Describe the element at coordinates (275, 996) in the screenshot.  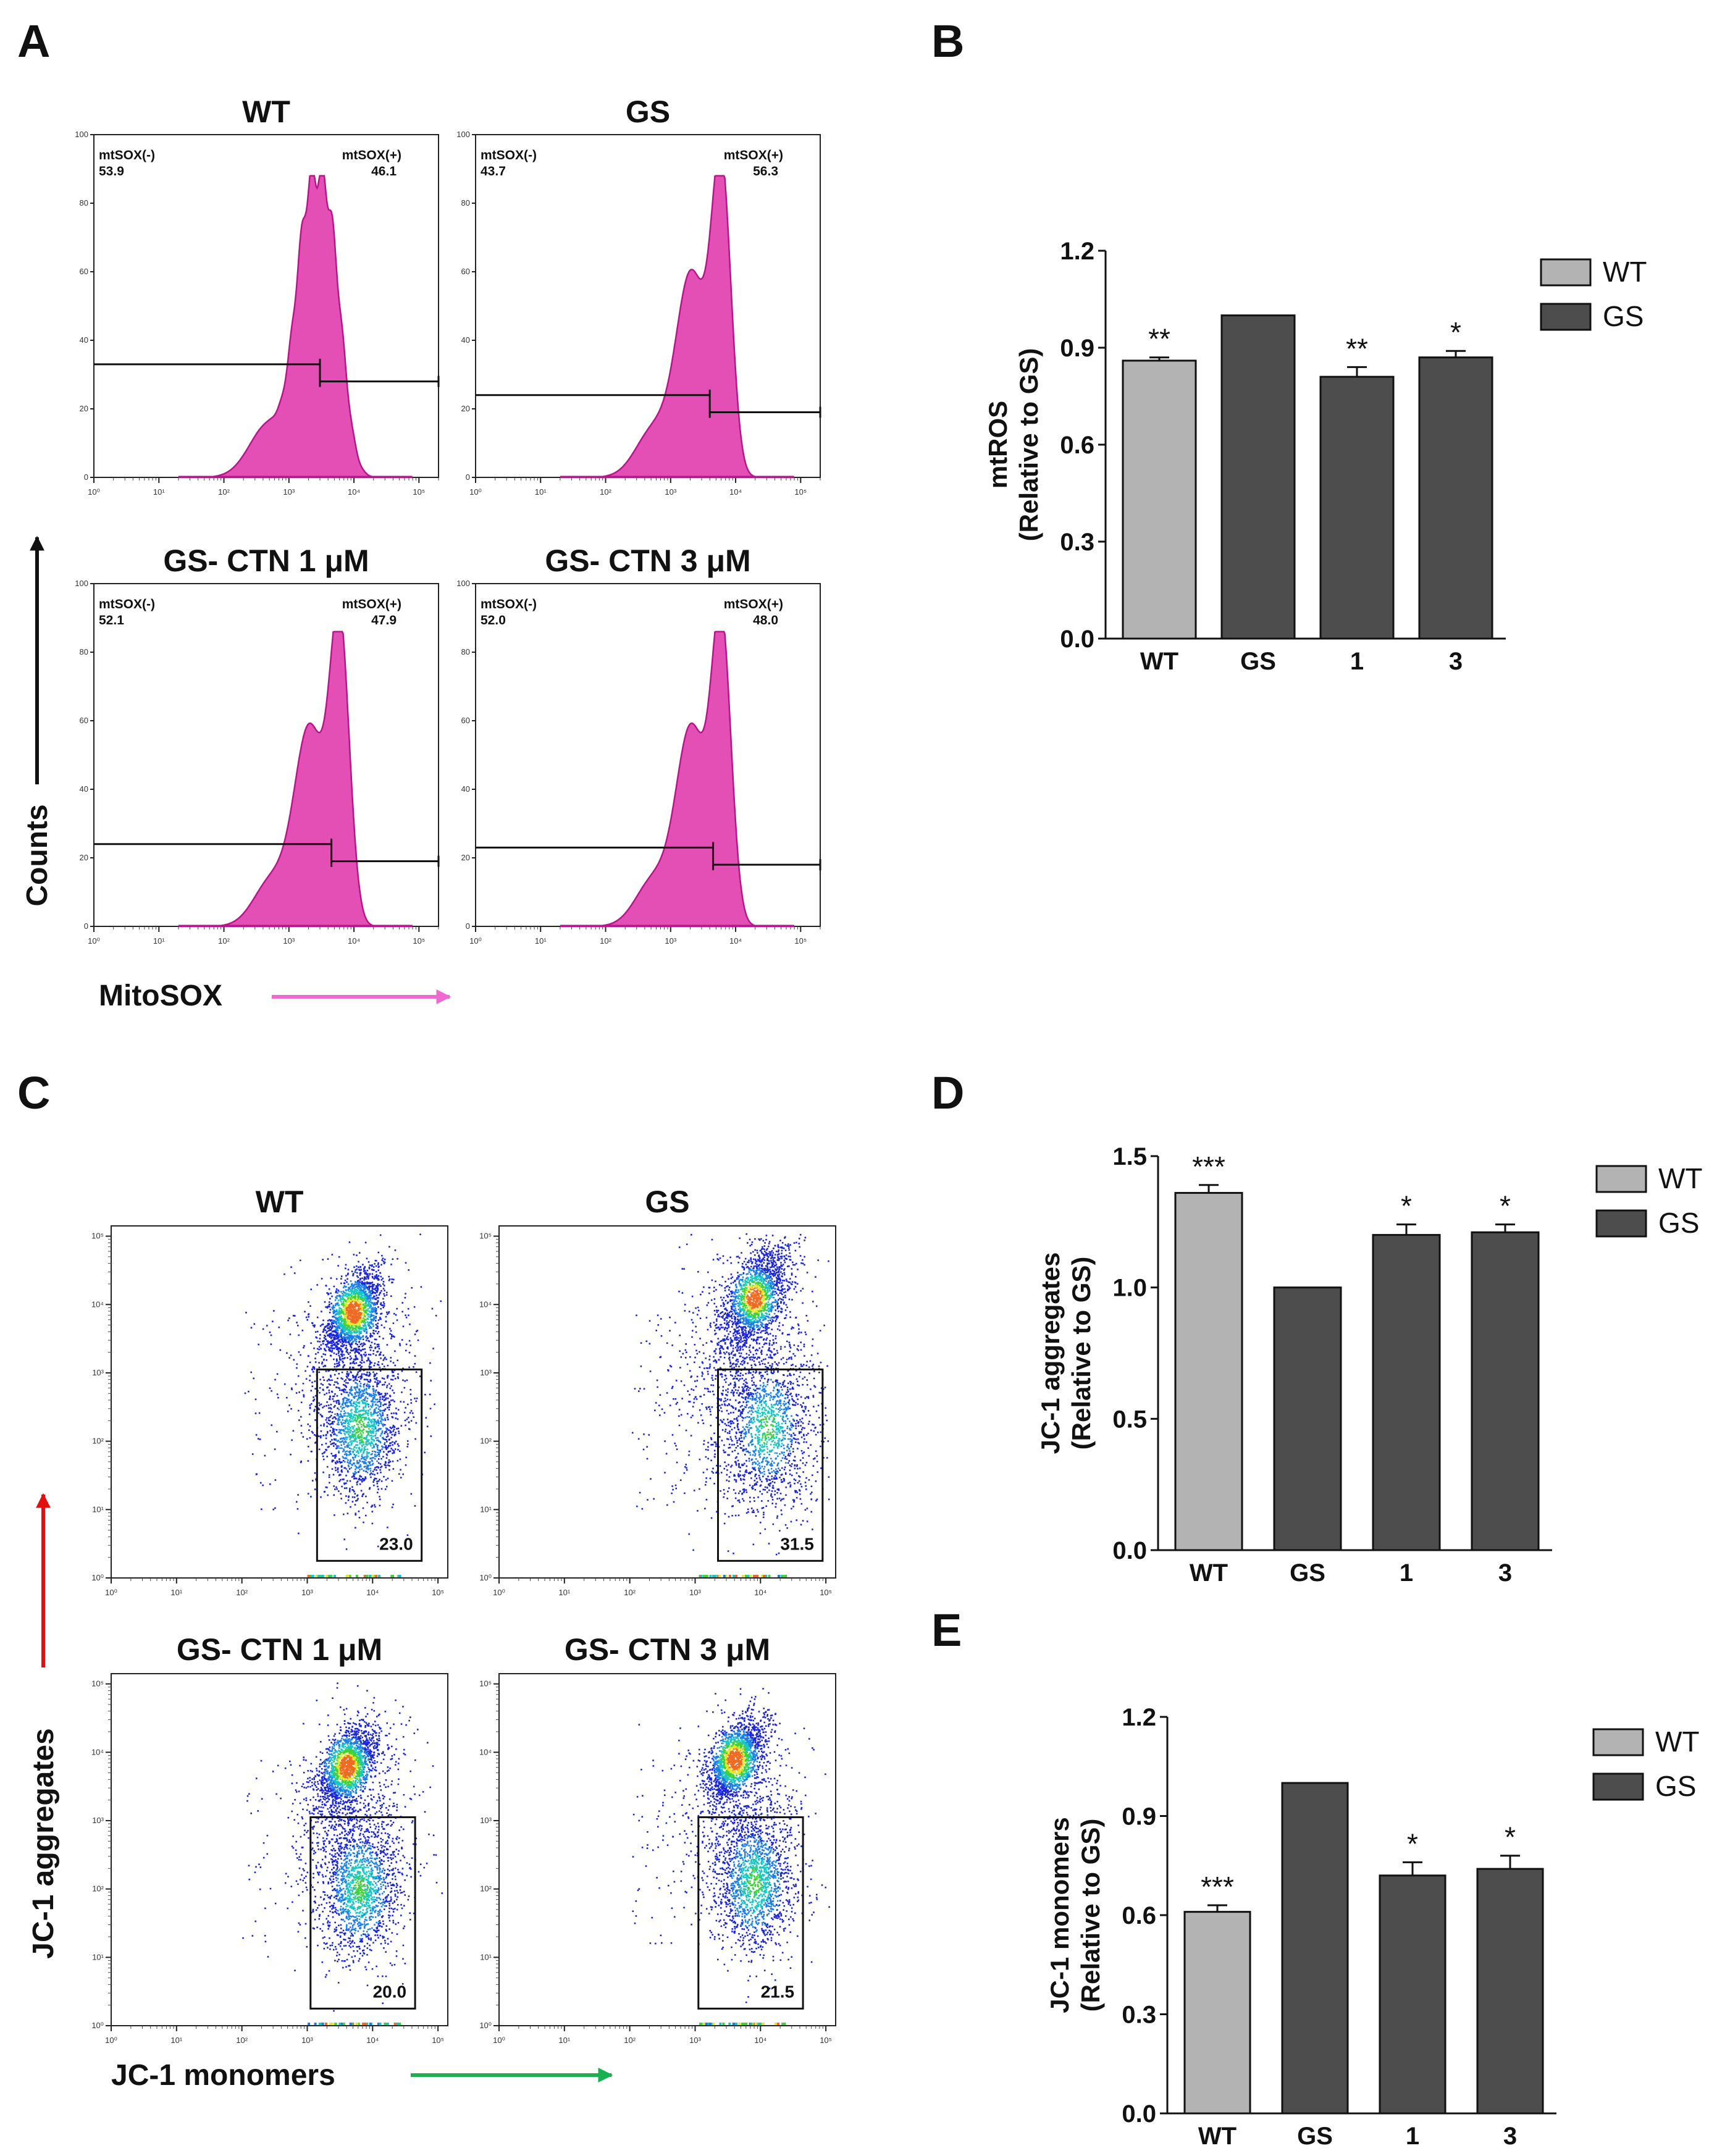
I see `panel-a-x-axis-label-group: MitoSOX` at that location.